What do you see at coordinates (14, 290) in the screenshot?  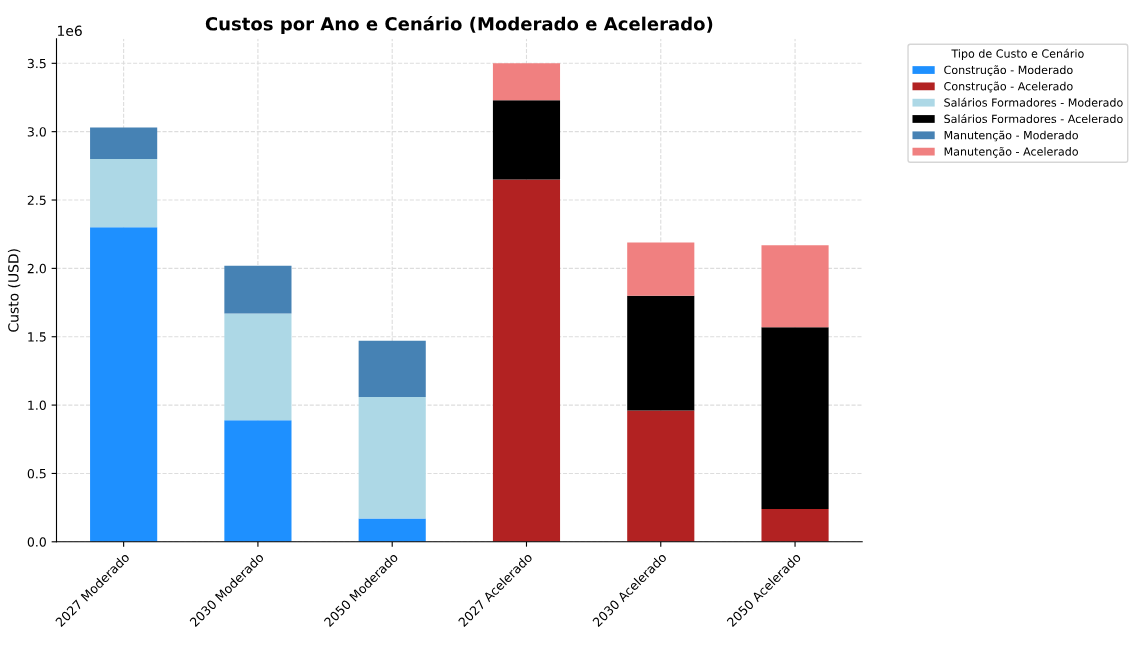 I see `y-axis-title: Custo (USD)` at bounding box center [14, 290].